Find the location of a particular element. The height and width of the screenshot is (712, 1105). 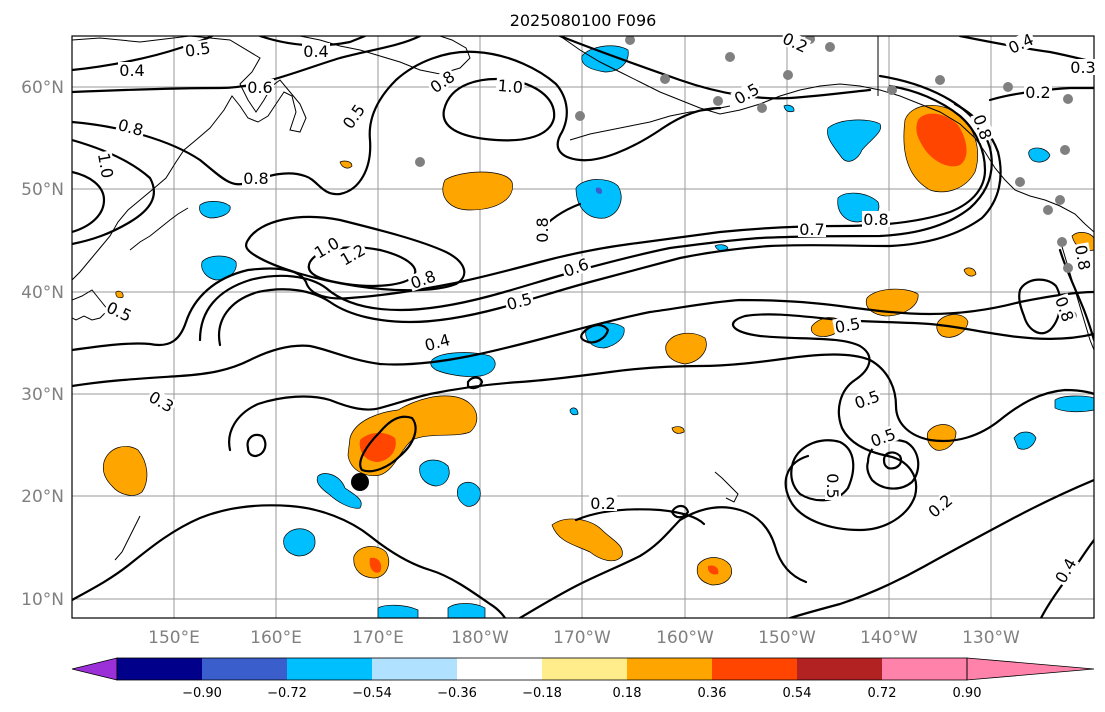

colorbar-tick-label: −0.72 is located at coordinates (287, 693).